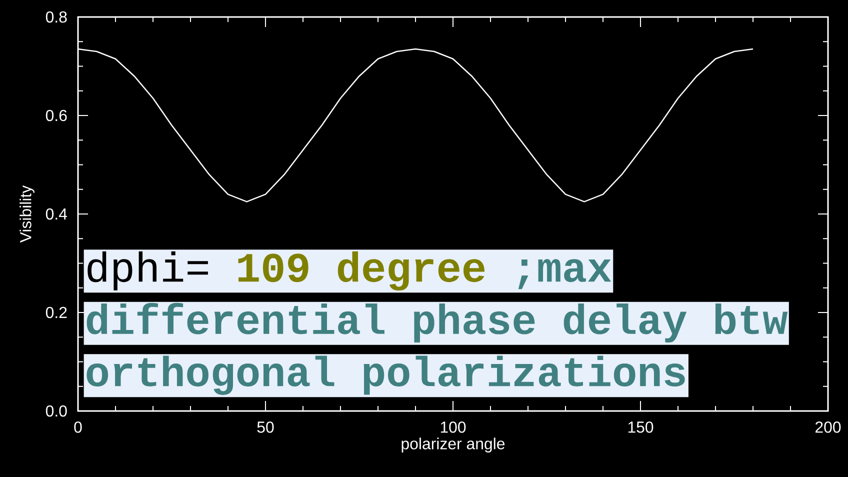 The image size is (848, 477). I want to click on x-axis-title: polarizer angle, so click(453, 445).